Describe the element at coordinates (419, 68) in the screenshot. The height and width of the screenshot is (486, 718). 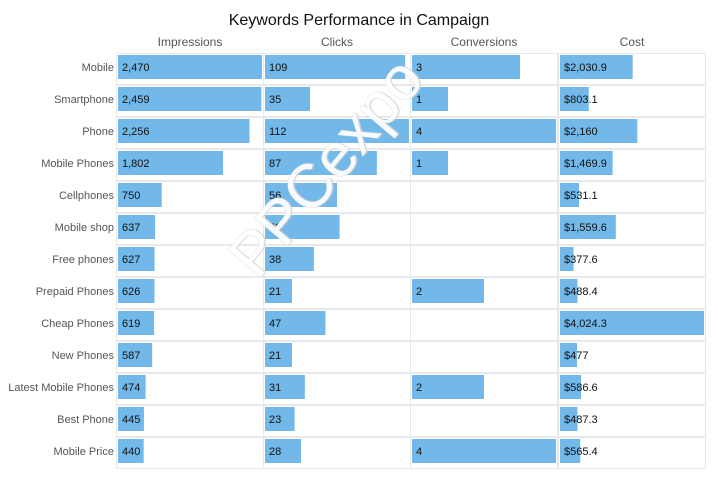
I see `data-label: 3` at that location.